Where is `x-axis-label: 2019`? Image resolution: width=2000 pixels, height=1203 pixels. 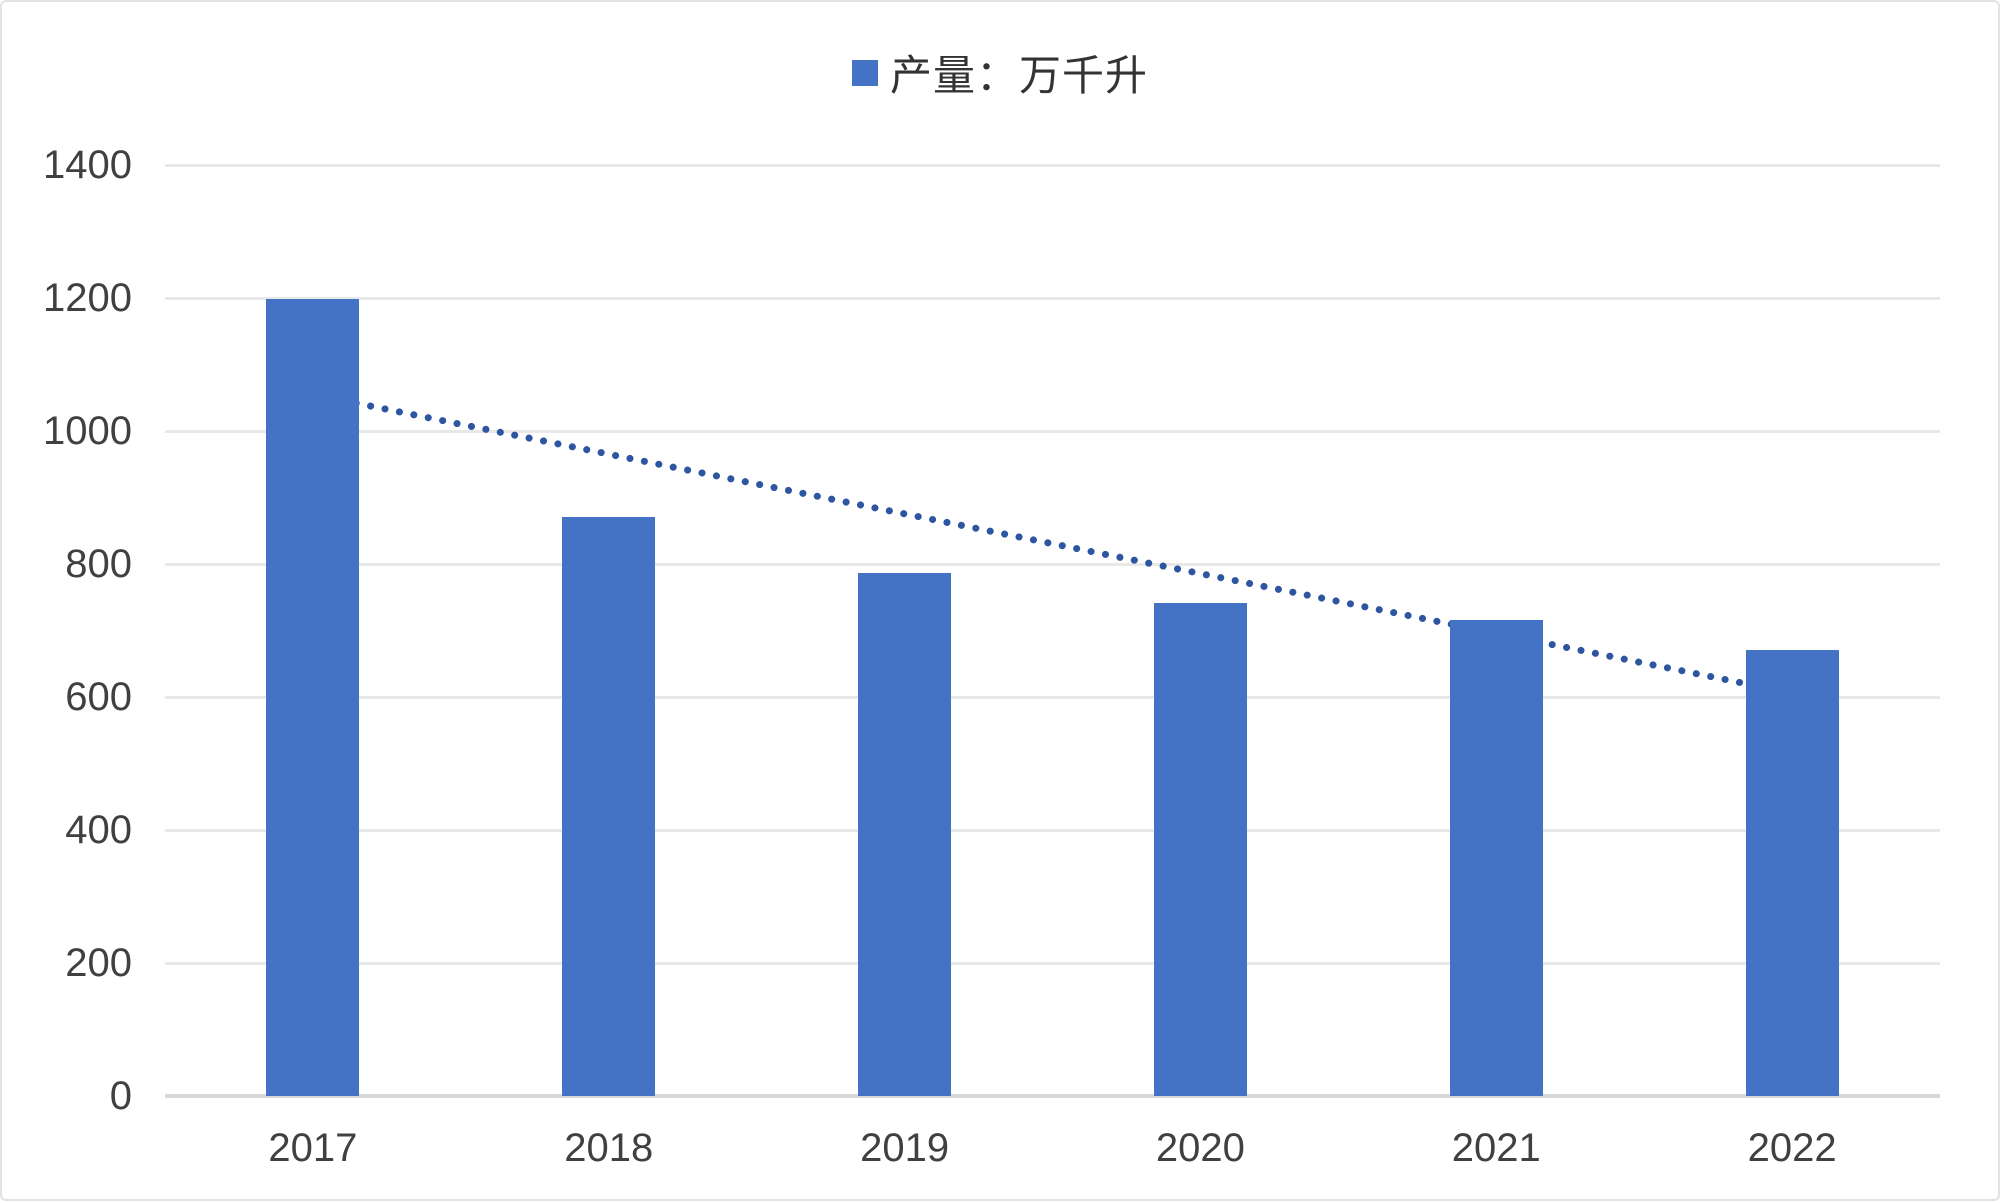 x-axis-label: 2019 is located at coordinates (905, 1148).